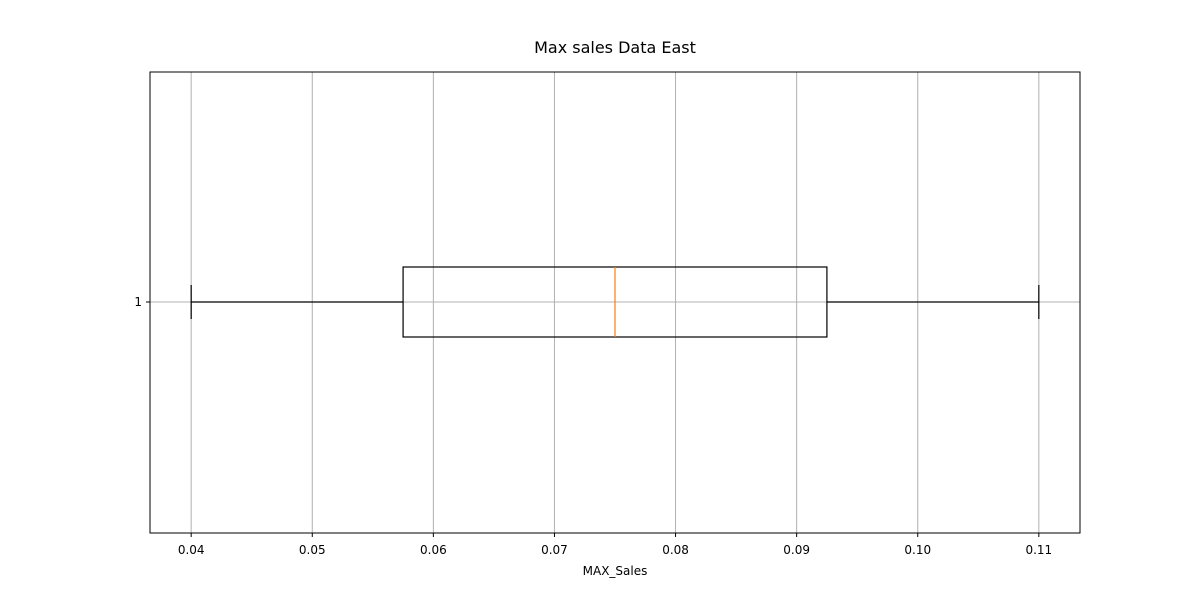  What do you see at coordinates (917, 550) in the screenshot?
I see `x-tick-label: 0.10` at bounding box center [917, 550].